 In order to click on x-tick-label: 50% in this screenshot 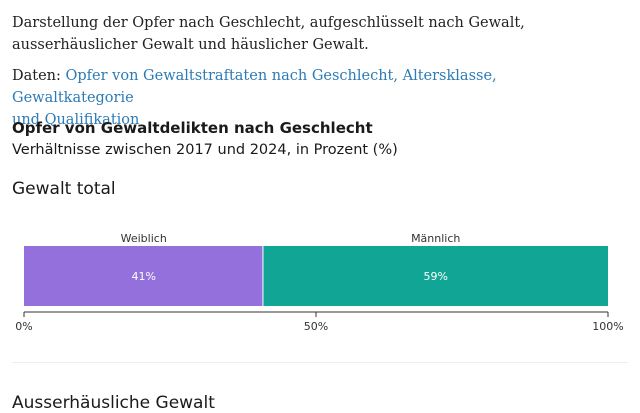, I will do `click(316, 326)`.